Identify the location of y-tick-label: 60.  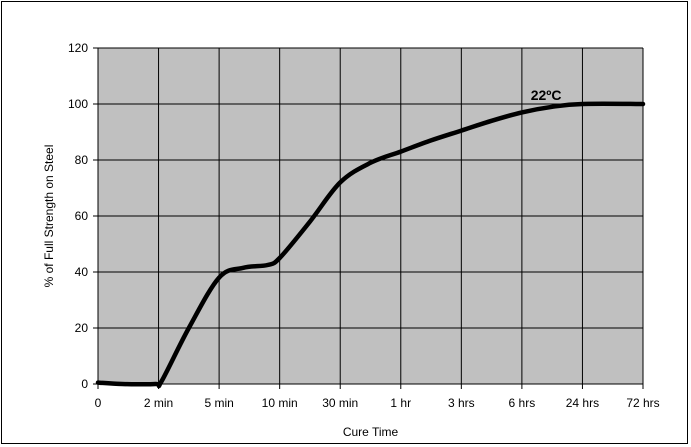
(82, 216).